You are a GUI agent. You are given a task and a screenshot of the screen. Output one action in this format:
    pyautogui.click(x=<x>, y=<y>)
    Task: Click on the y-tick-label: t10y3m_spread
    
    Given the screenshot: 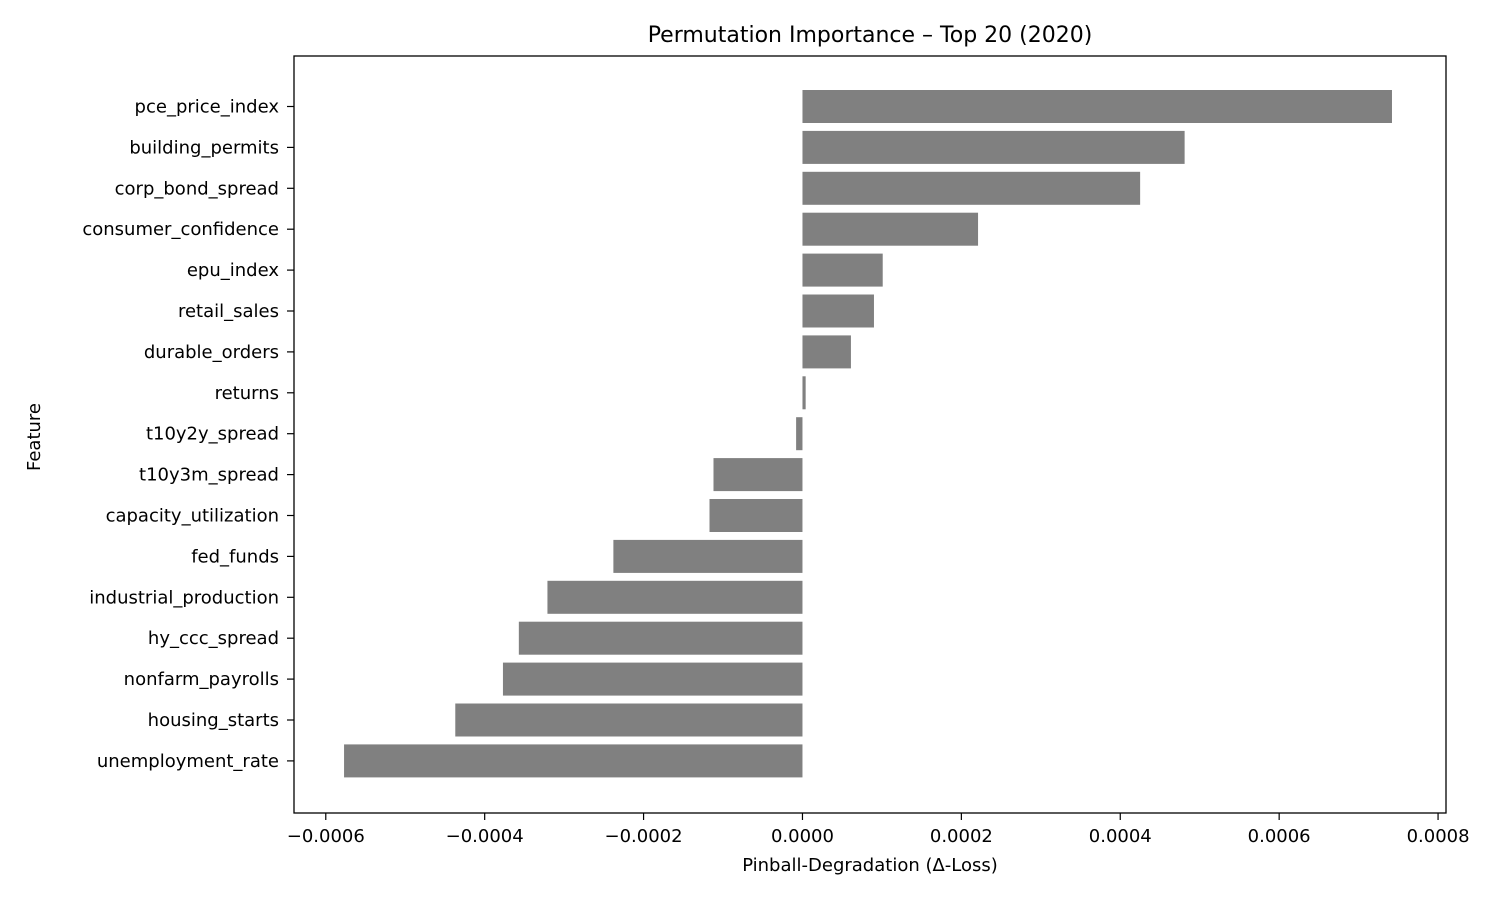 What is the action you would take?
    pyautogui.click(x=209, y=475)
    